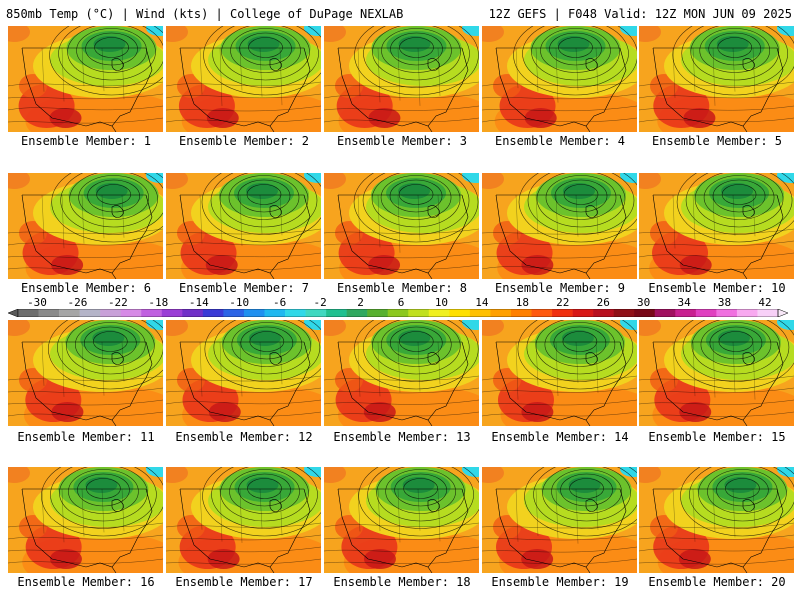  I want to click on ensemble-member-label: Ensemble Member: 3, so click(402, 141).